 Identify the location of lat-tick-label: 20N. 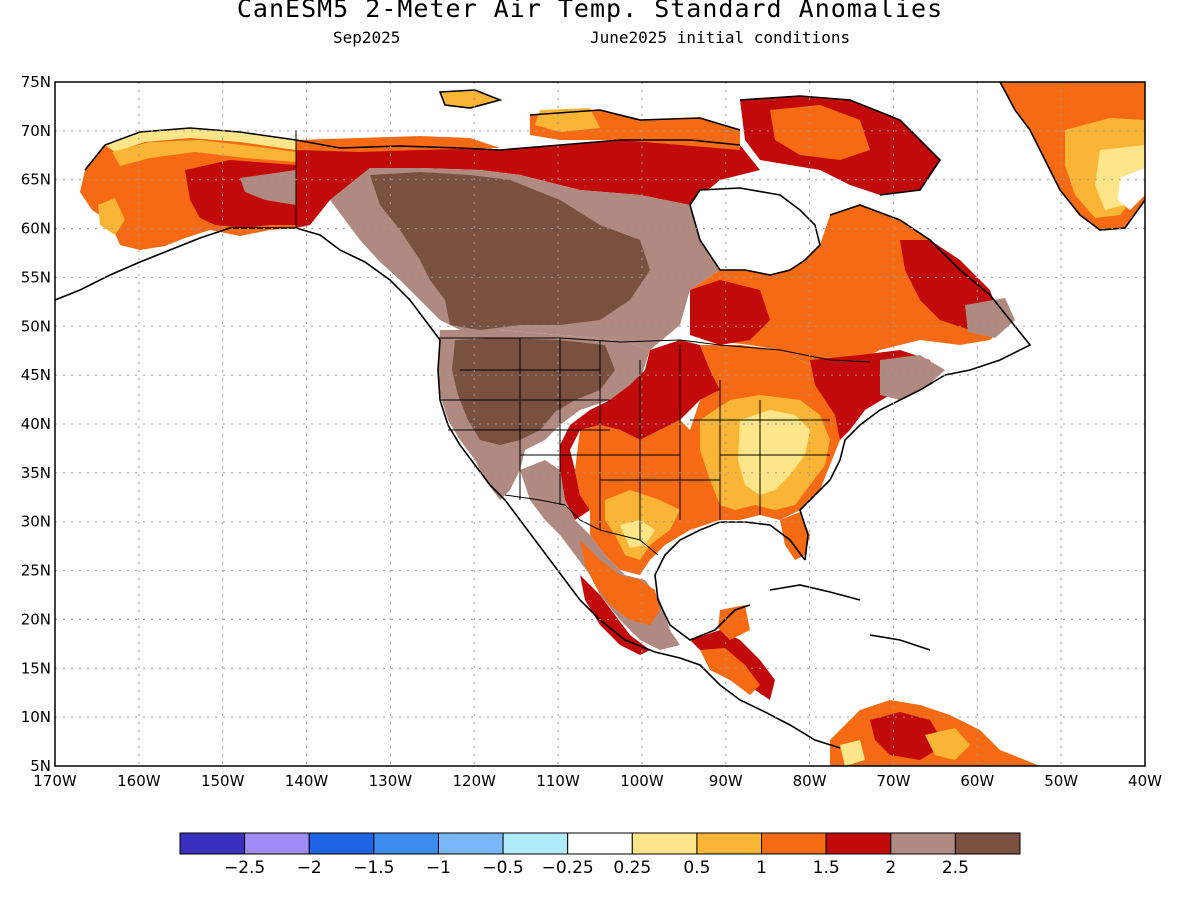
(36, 619).